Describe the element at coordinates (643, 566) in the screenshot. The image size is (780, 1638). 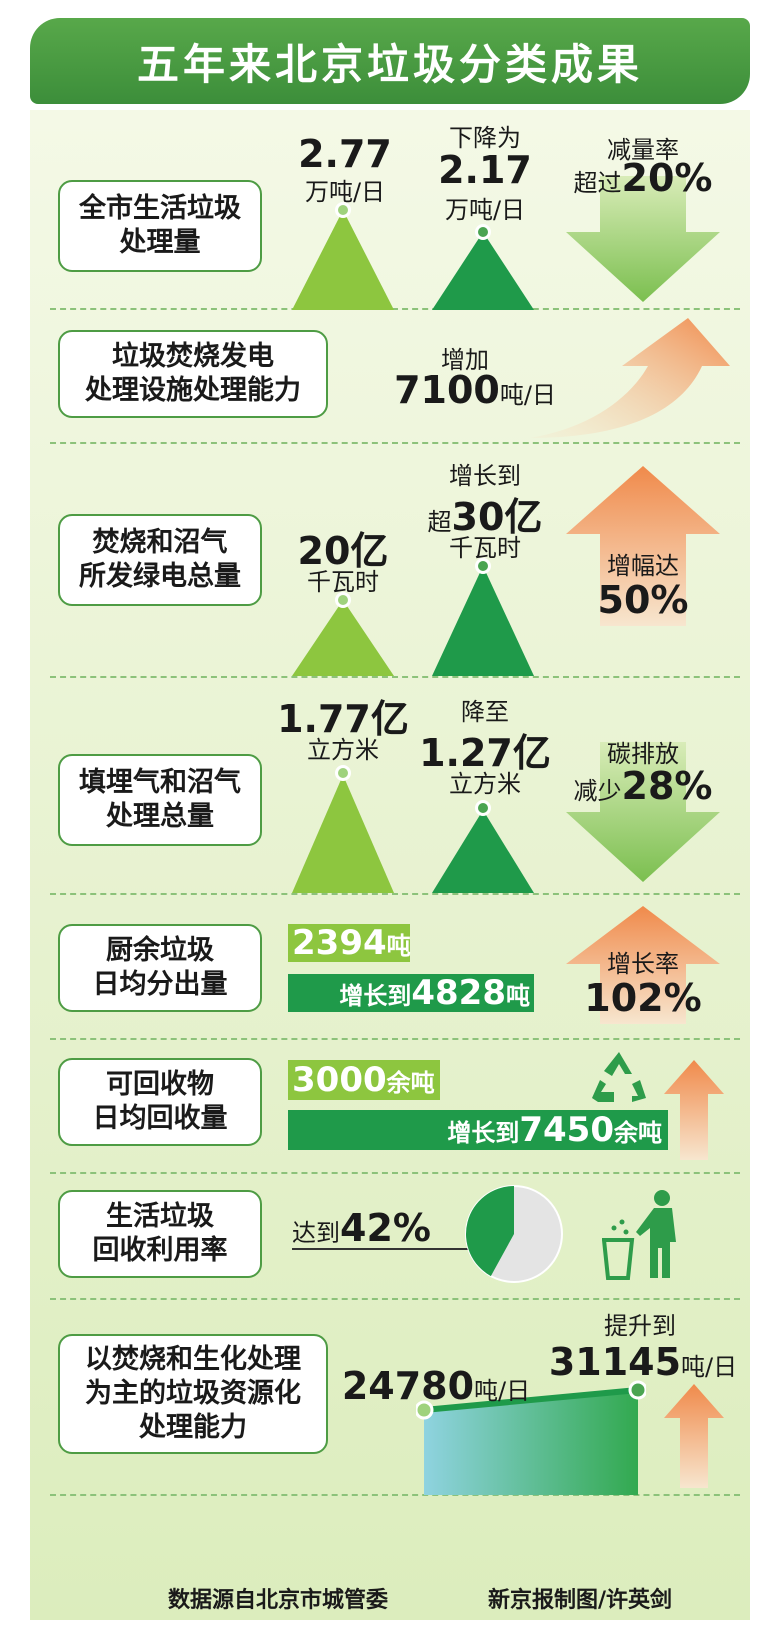
I see `row3-change-label: 增幅达` at that location.